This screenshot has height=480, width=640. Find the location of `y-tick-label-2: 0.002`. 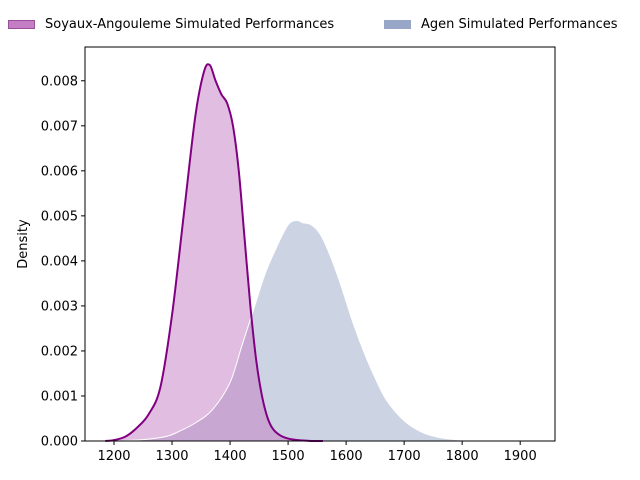

y-tick-label-2: 0.002 is located at coordinates (59, 351).